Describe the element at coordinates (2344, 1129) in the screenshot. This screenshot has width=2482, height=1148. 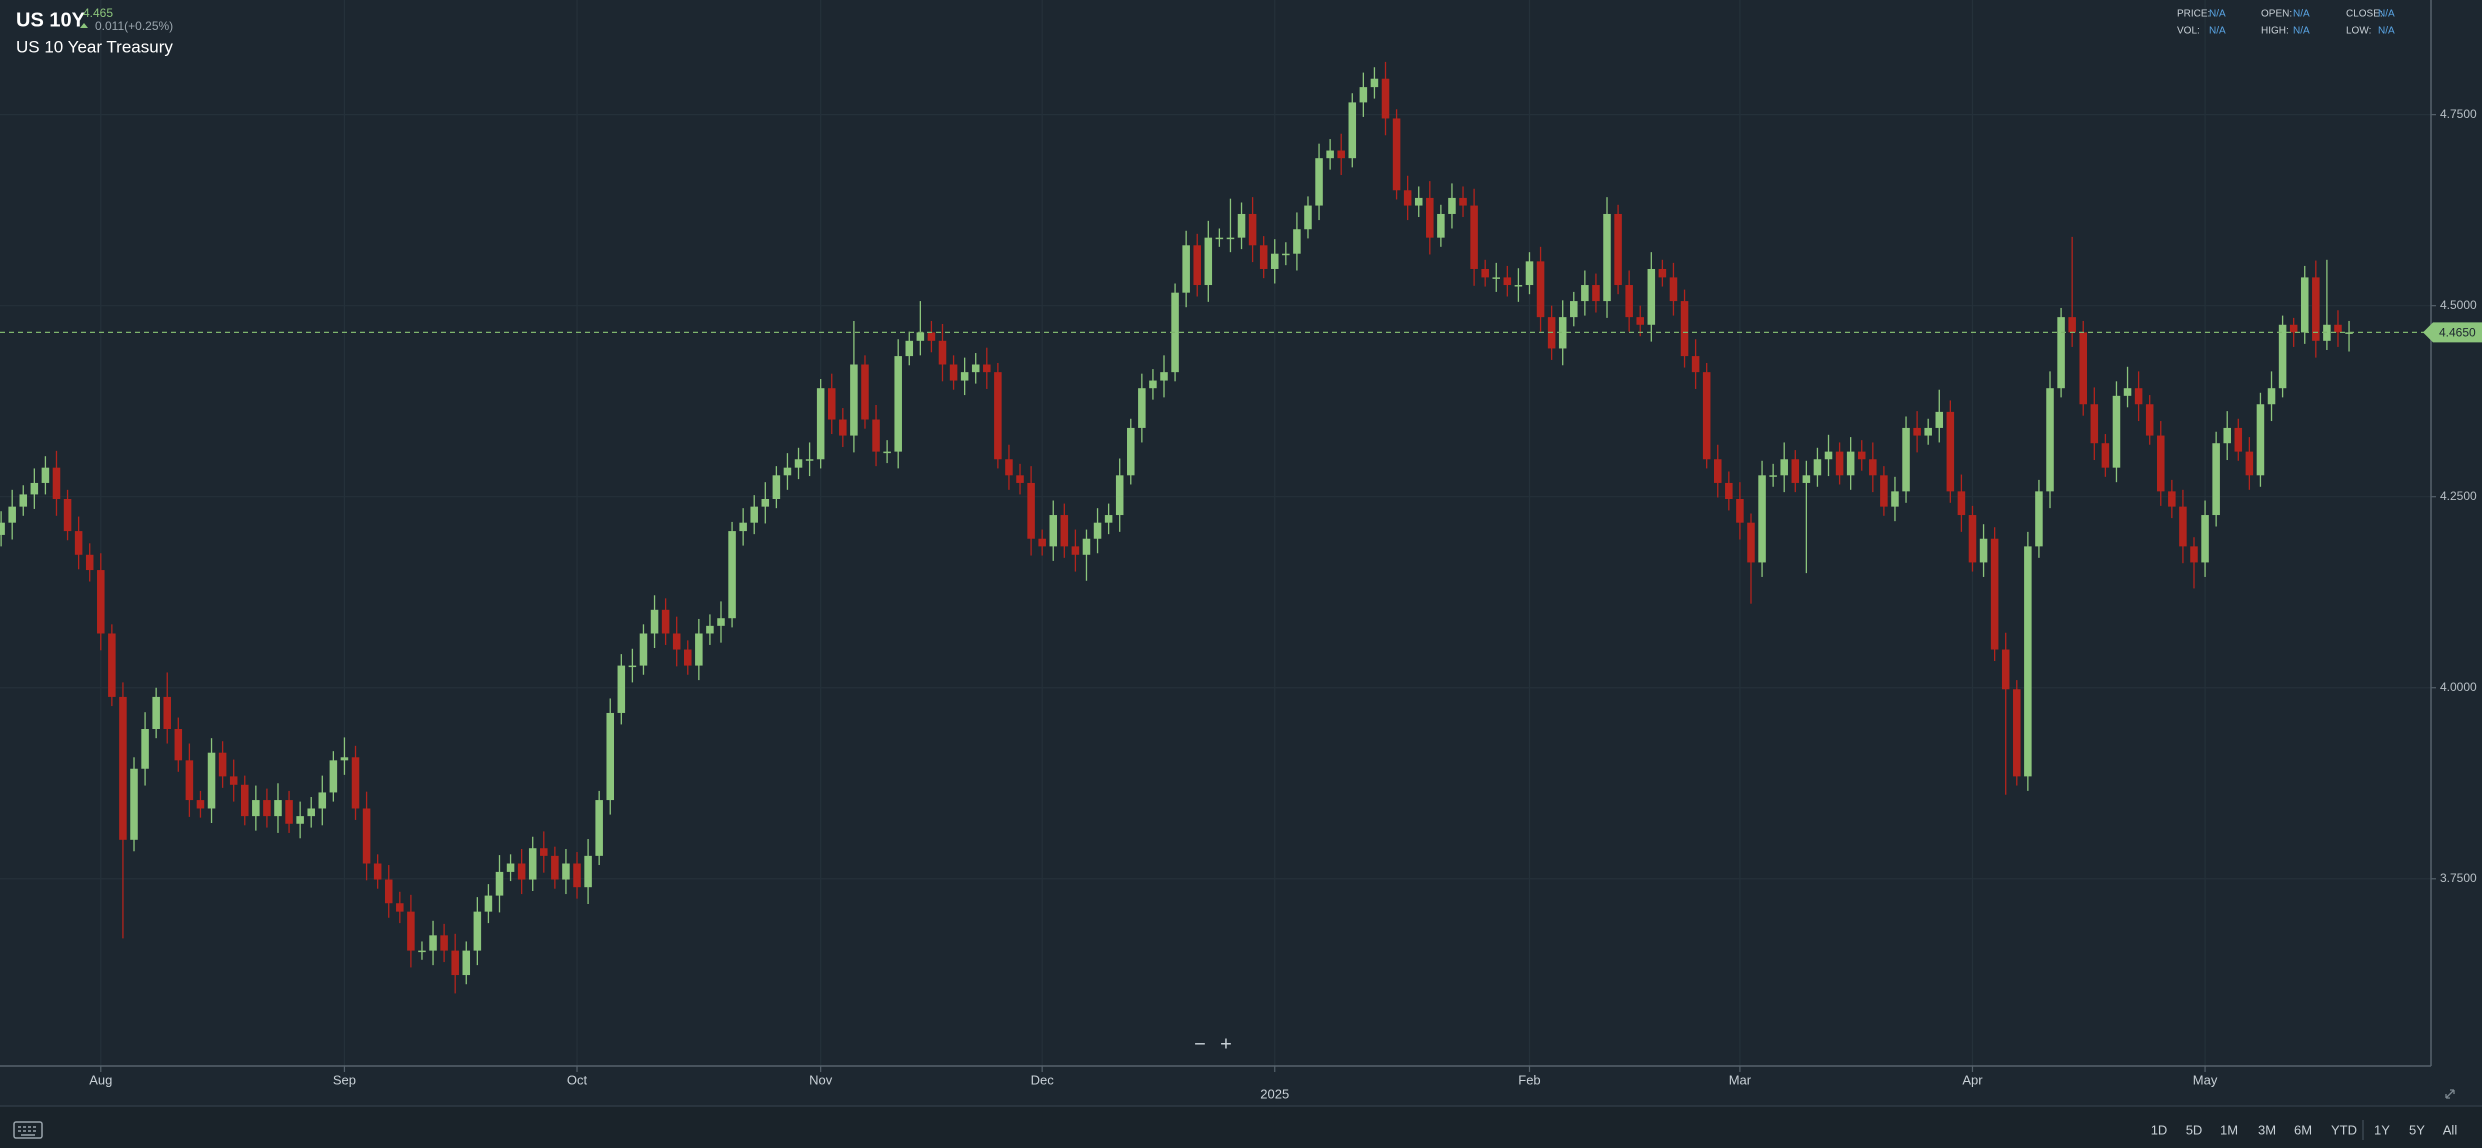
I see `range-button: YTD` at that location.